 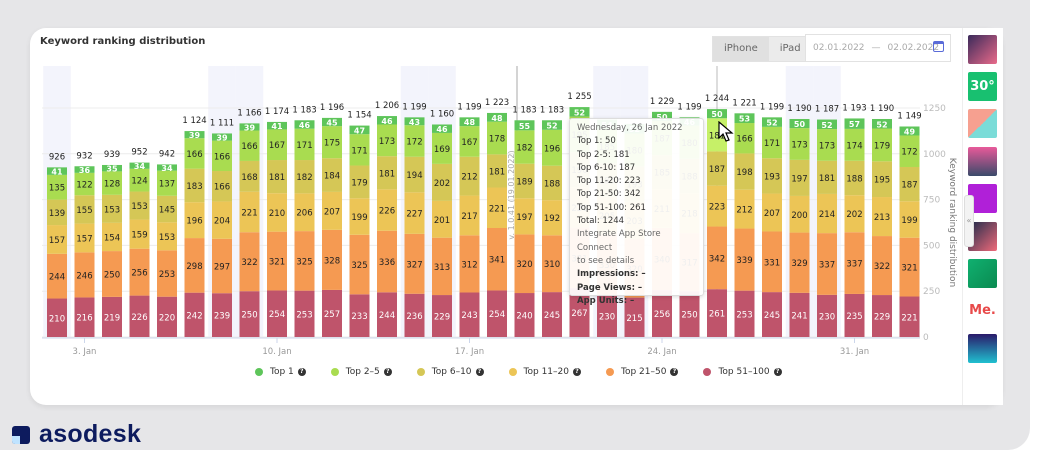 I want to click on app-icon-abs, so click(x=982, y=161).